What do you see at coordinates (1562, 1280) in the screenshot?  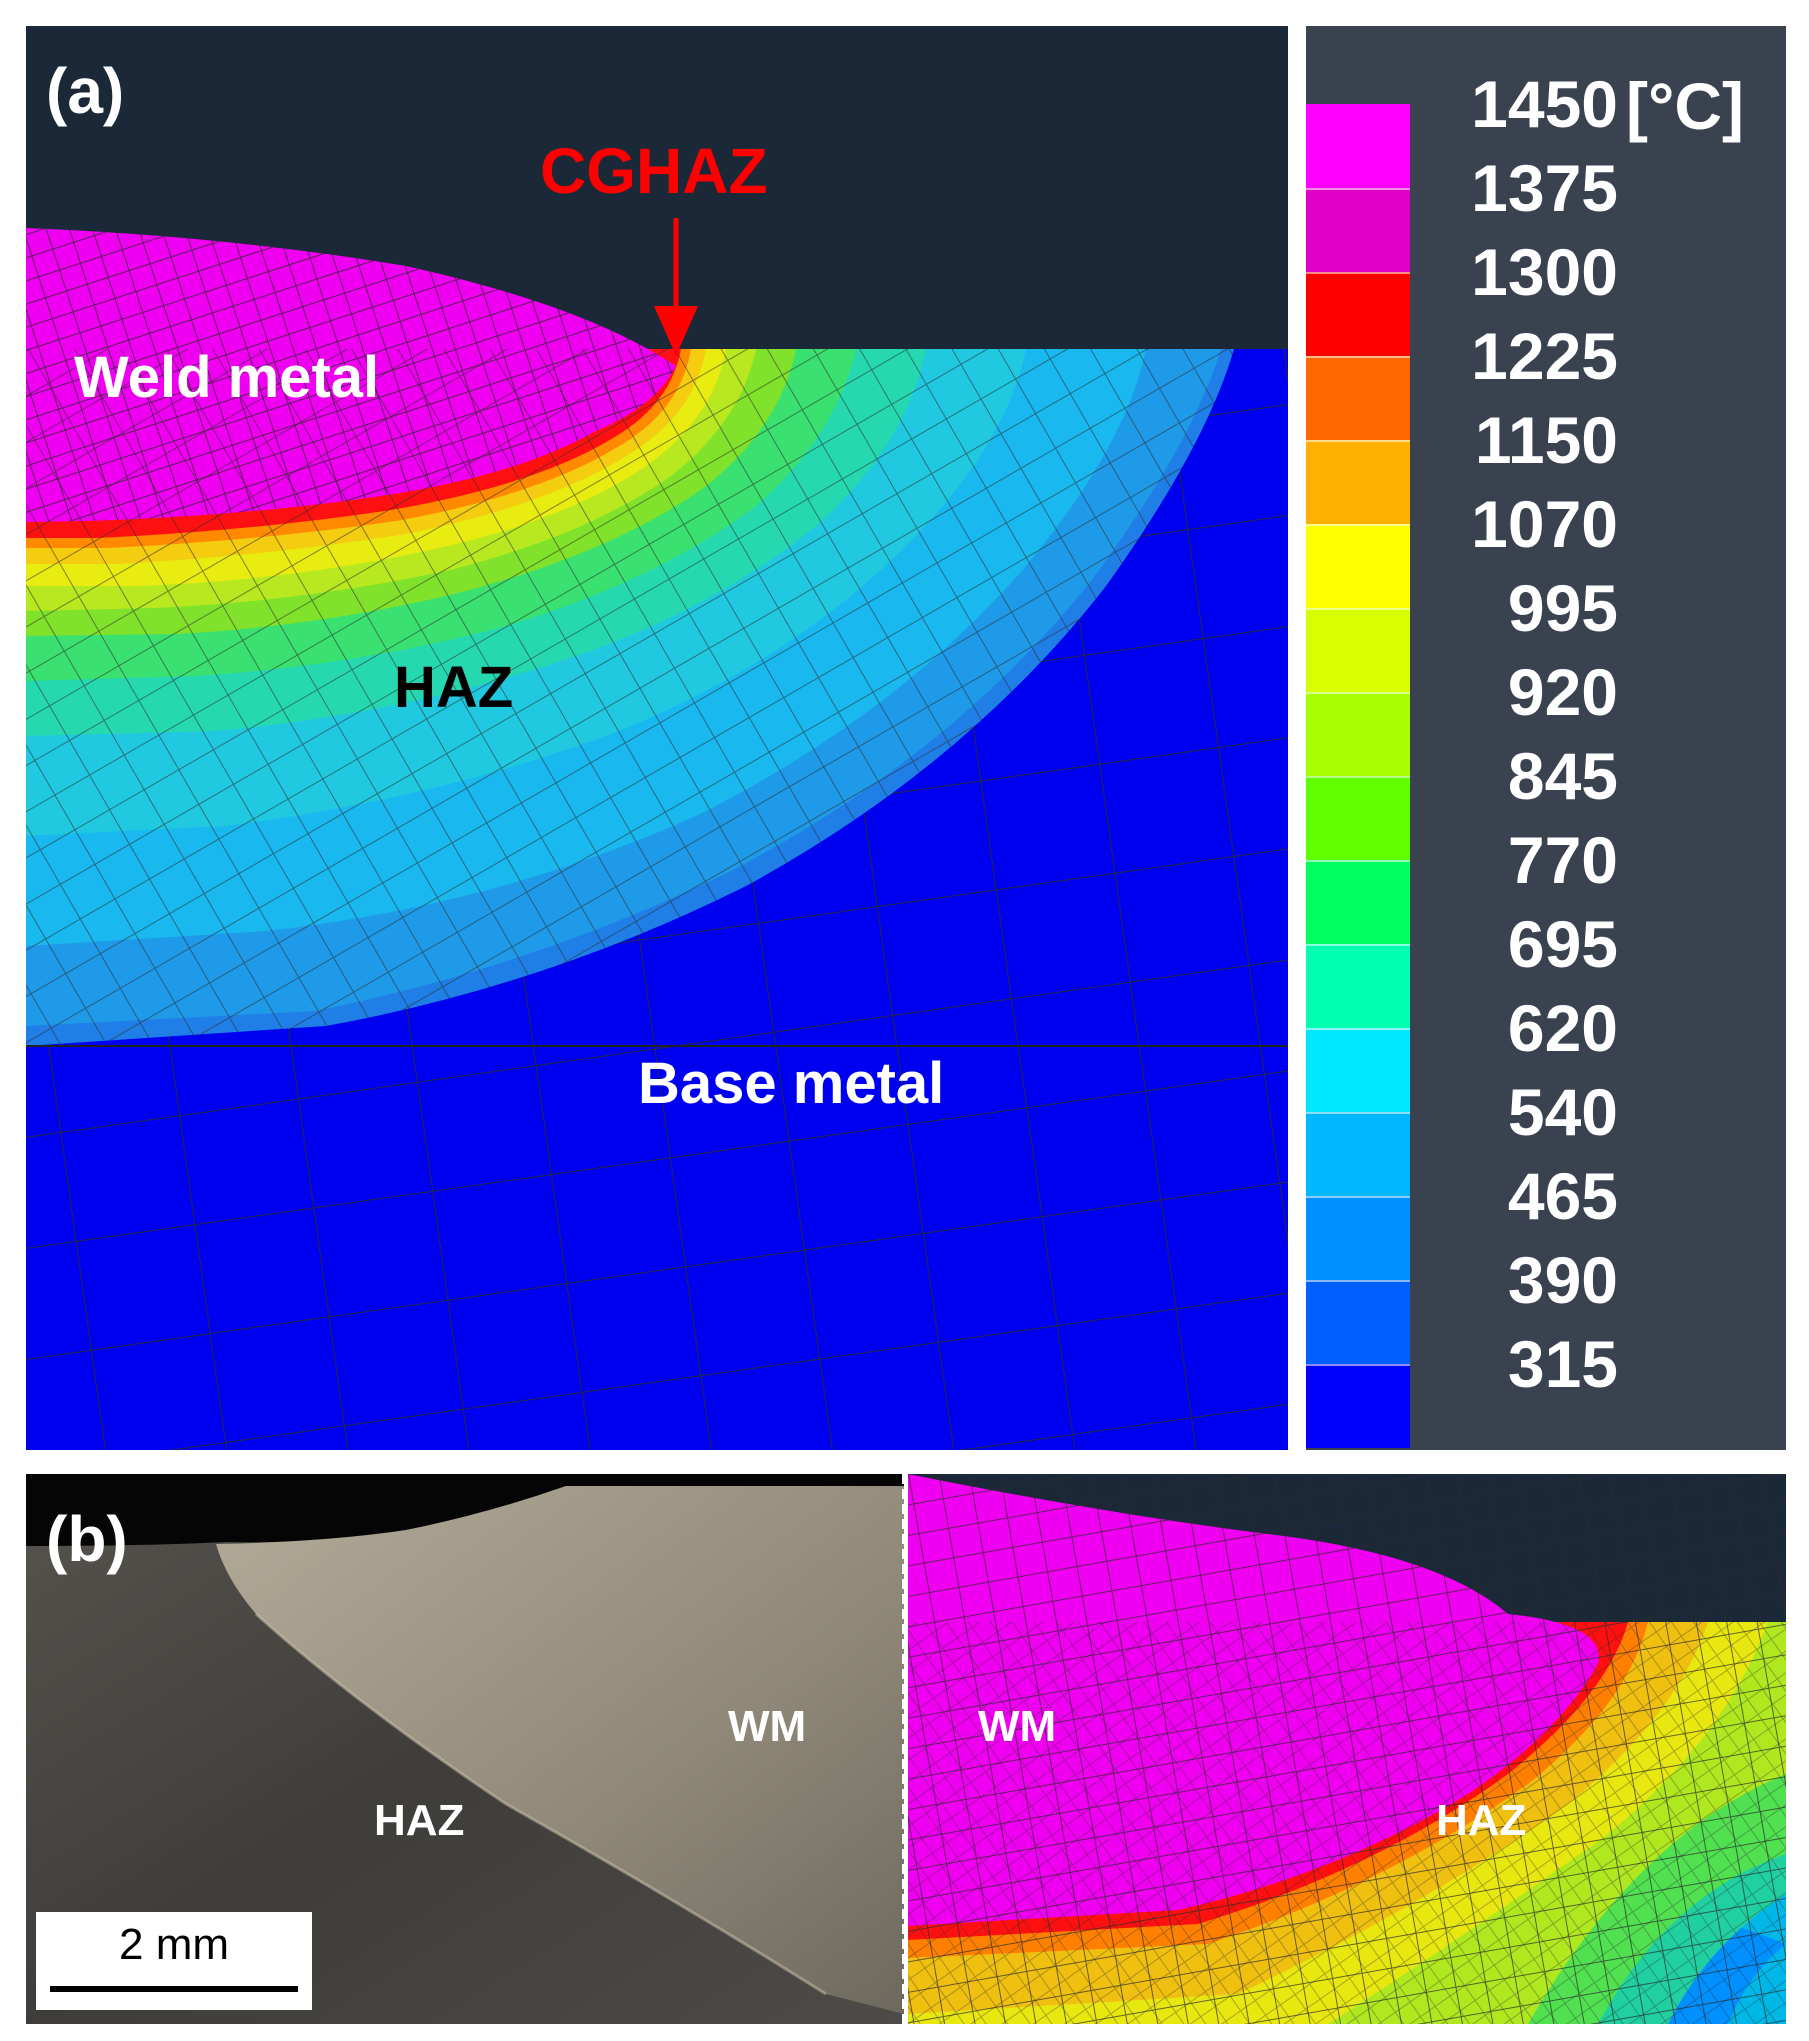 I see `legend-tick-label: 390` at bounding box center [1562, 1280].